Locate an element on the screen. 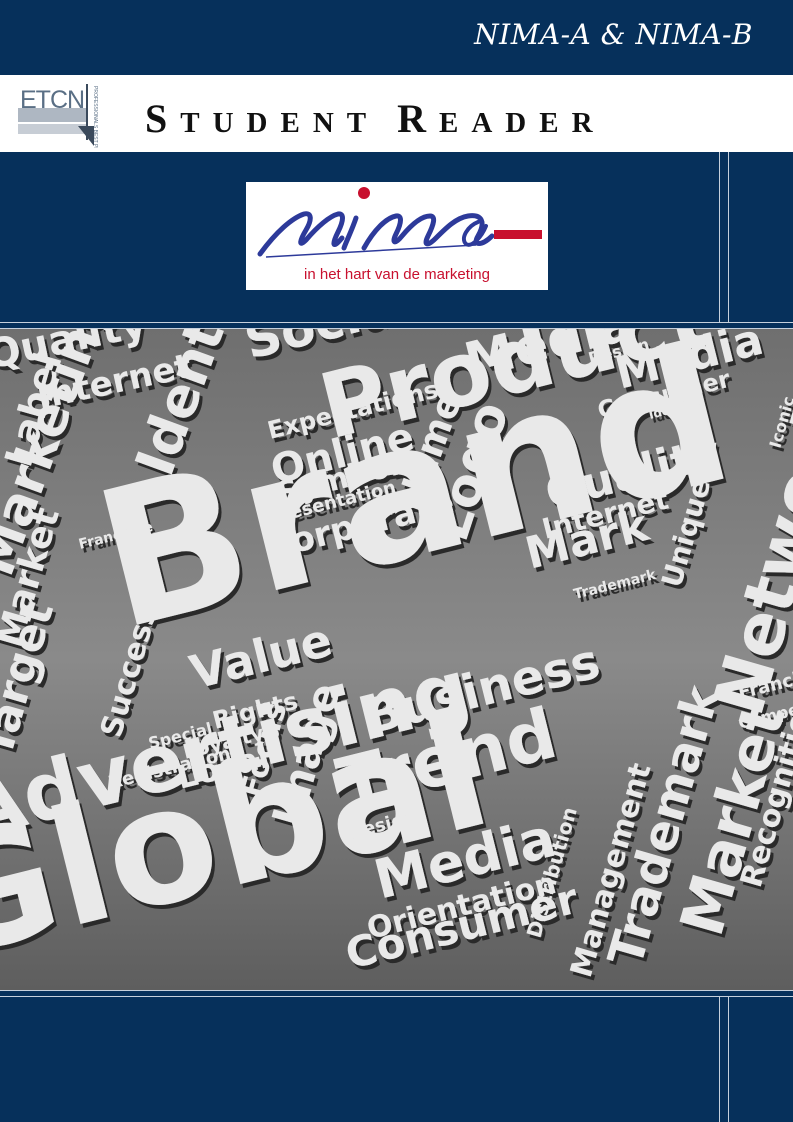  title-rest-eader: EADER is located at coordinates (522, 123).